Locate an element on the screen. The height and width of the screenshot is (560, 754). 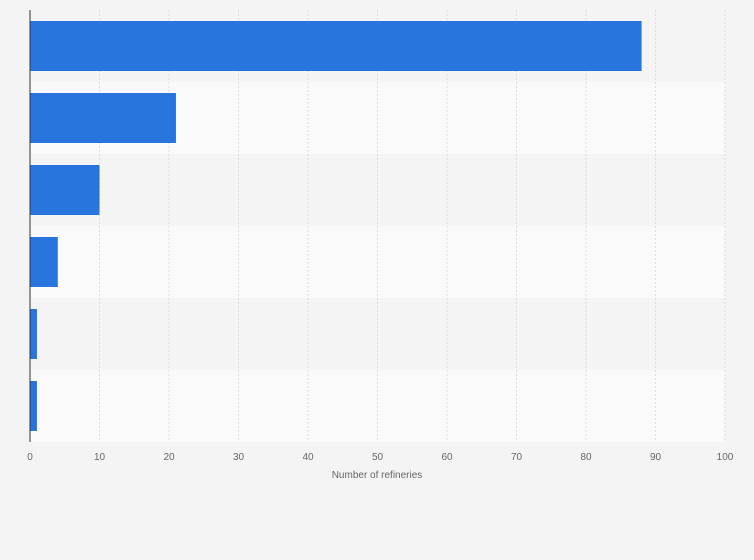
x-tick-label: 60 is located at coordinates (447, 457).